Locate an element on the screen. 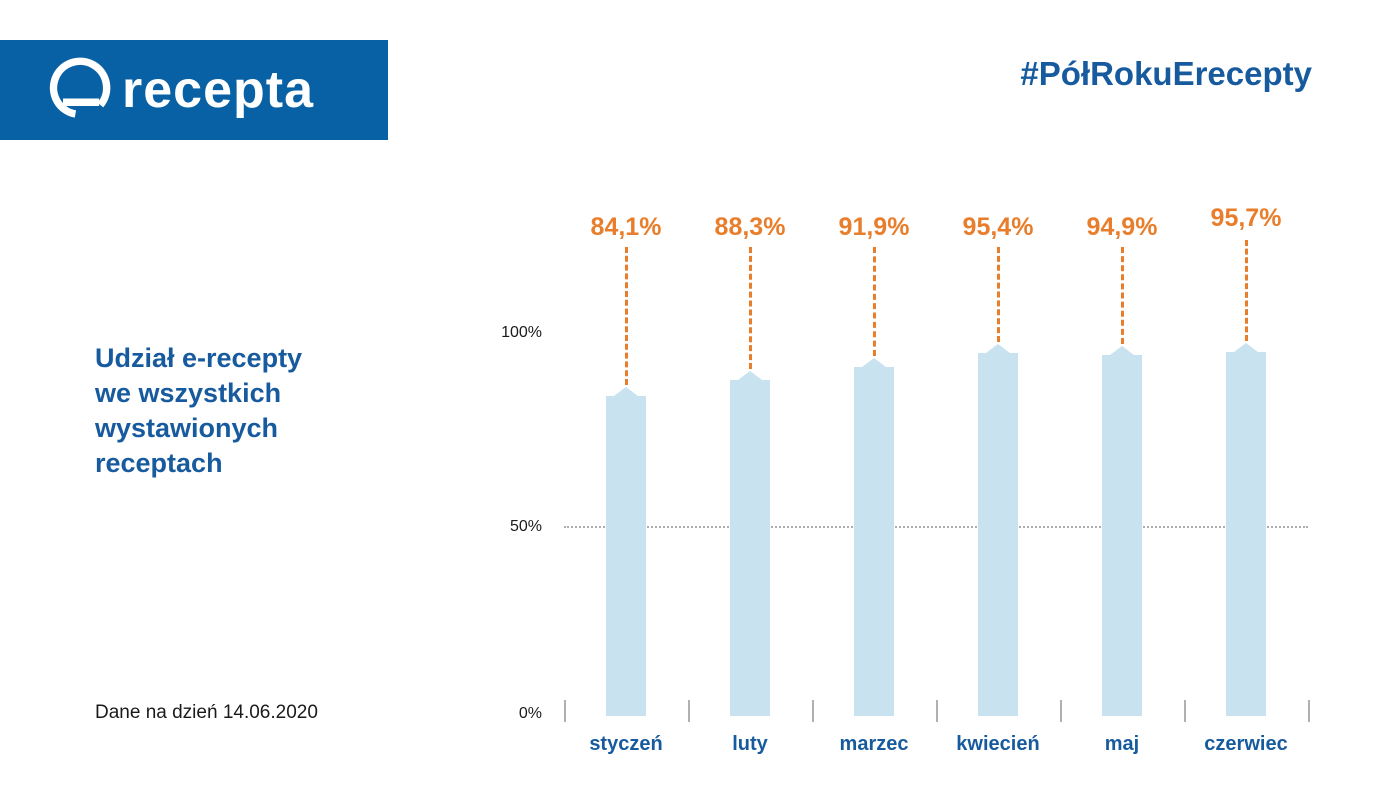  value-label: 84,1% is located at coordinates (626, 227).